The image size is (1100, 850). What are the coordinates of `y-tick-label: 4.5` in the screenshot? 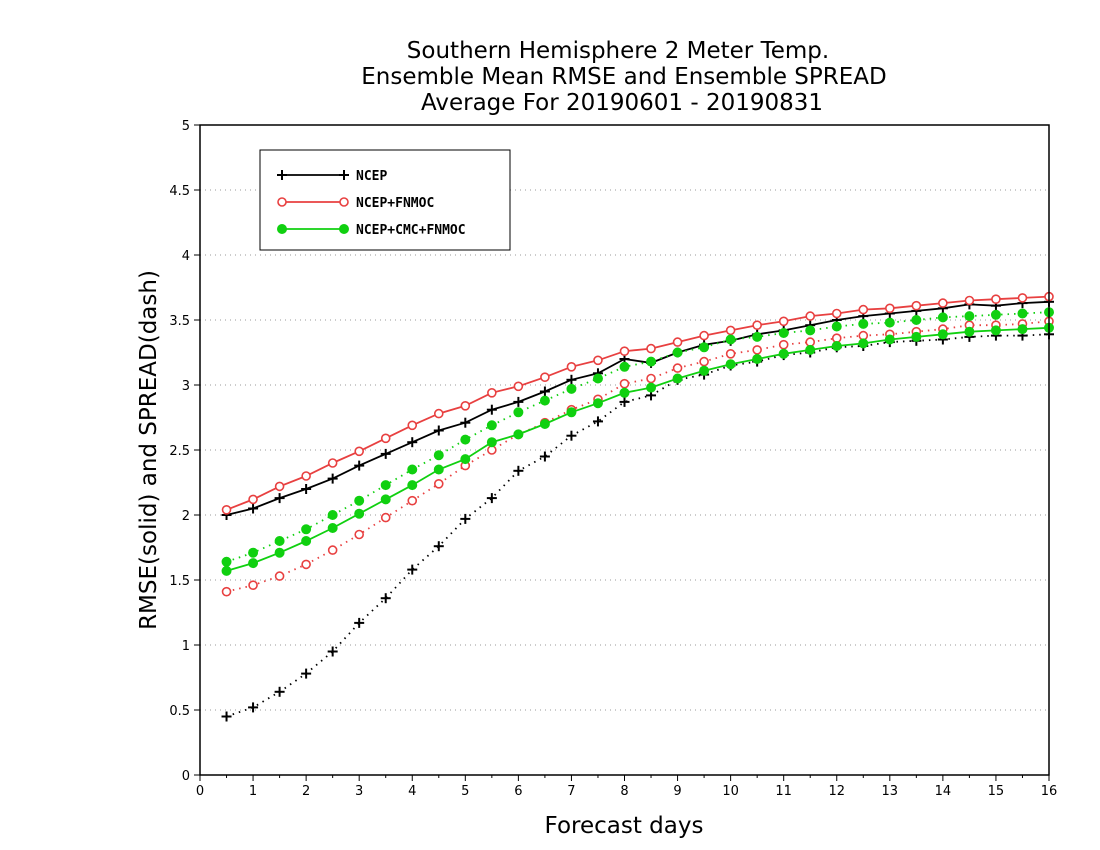 It's located at (179, 191).